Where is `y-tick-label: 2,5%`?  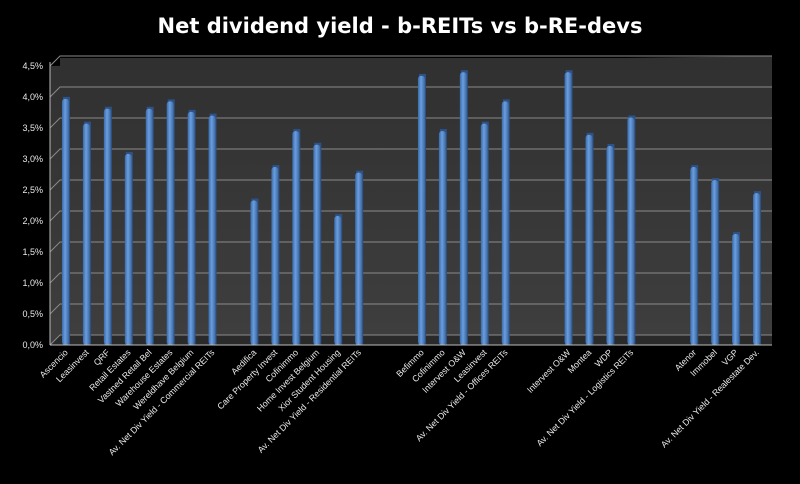 y-tick-label: 2,5% is located at coordinates (32, 190).